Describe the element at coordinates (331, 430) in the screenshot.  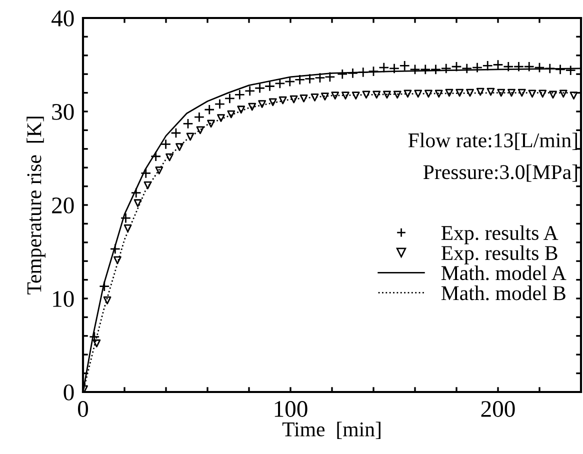
I see `x-axis-title: Time [min]` at that location.